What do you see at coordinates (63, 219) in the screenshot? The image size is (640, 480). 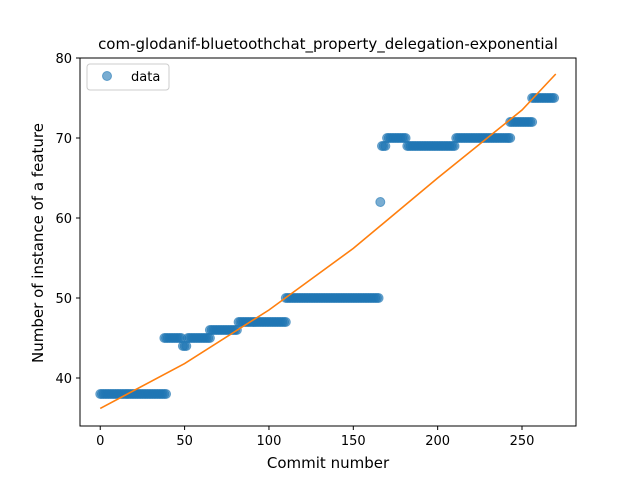 I see `y-tick-label: 60` at bounding box center [63, 219].